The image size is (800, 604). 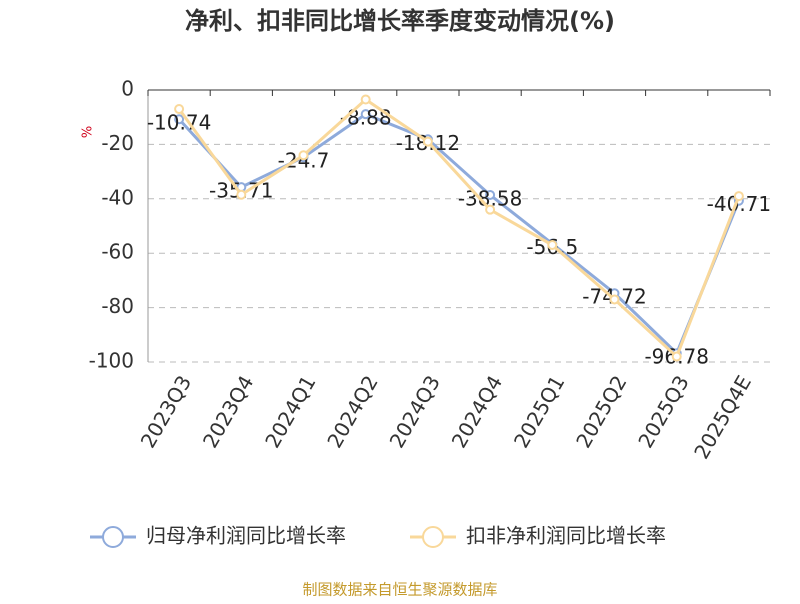 What do you see at coordinates (117, 143) in the screenshot?
I see `y-tick-label: -20` at bounding box center [117, 143].